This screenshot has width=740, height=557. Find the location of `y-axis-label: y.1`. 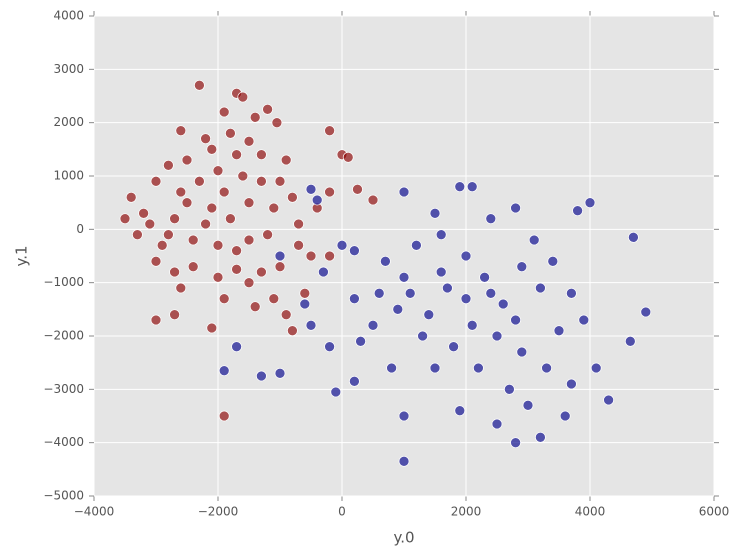

y-axis-label: y.1 is located at coordinates (22, 255).